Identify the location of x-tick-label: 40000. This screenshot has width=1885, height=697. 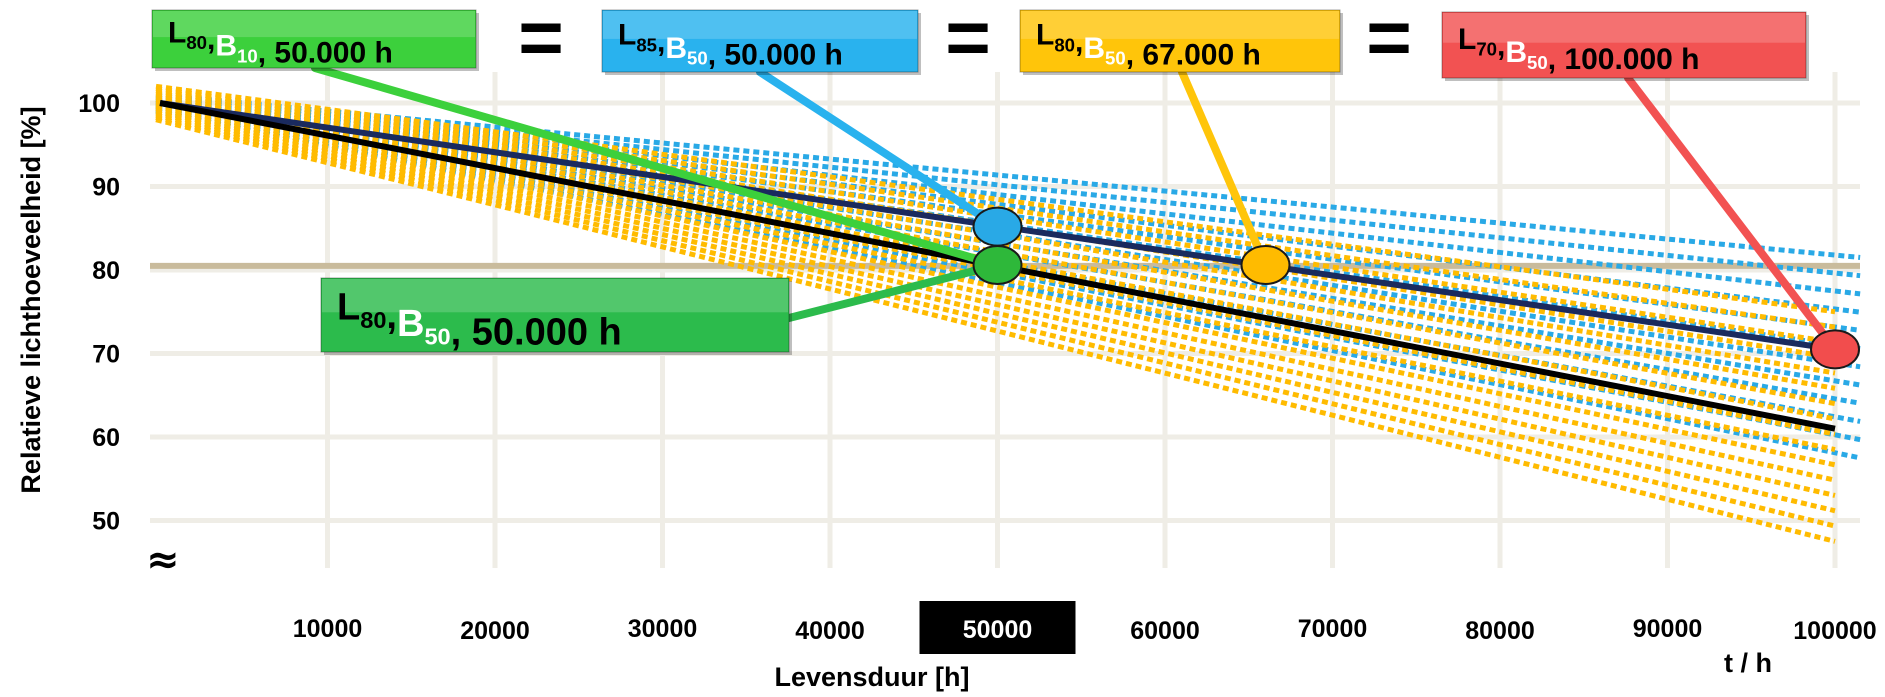
(830, 631).